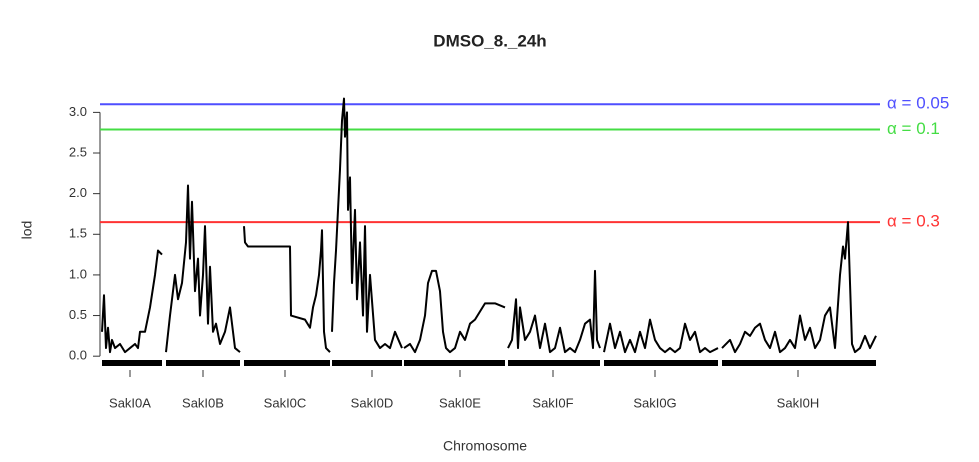  Describe the element at coordinates (552, 402) in the screenshot. I see `x-tick-label: SakI0F` at that location.